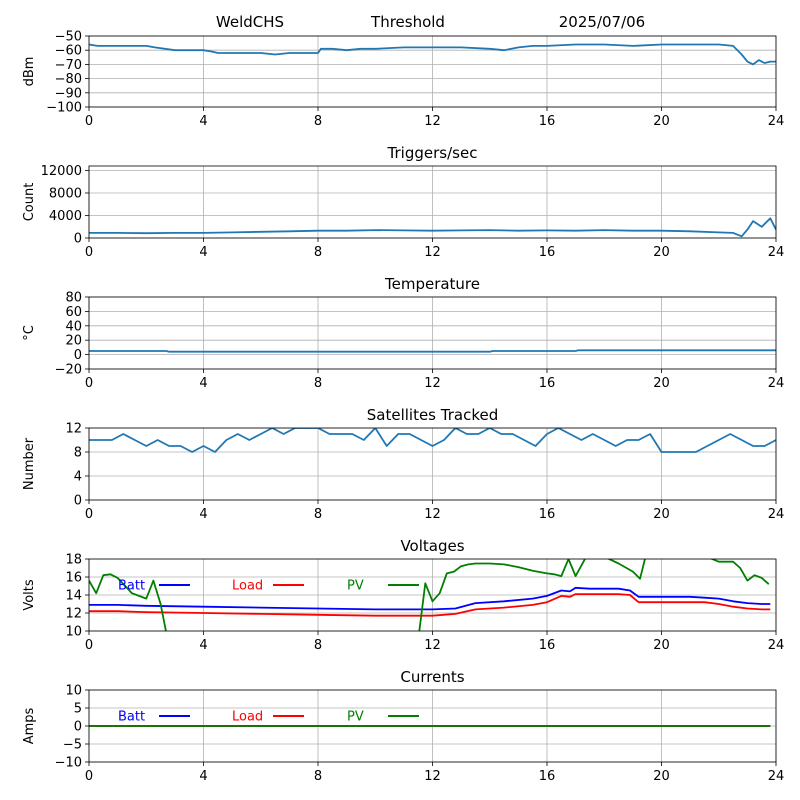  I want to click on y-tick-label: 4, so click(78, 477).